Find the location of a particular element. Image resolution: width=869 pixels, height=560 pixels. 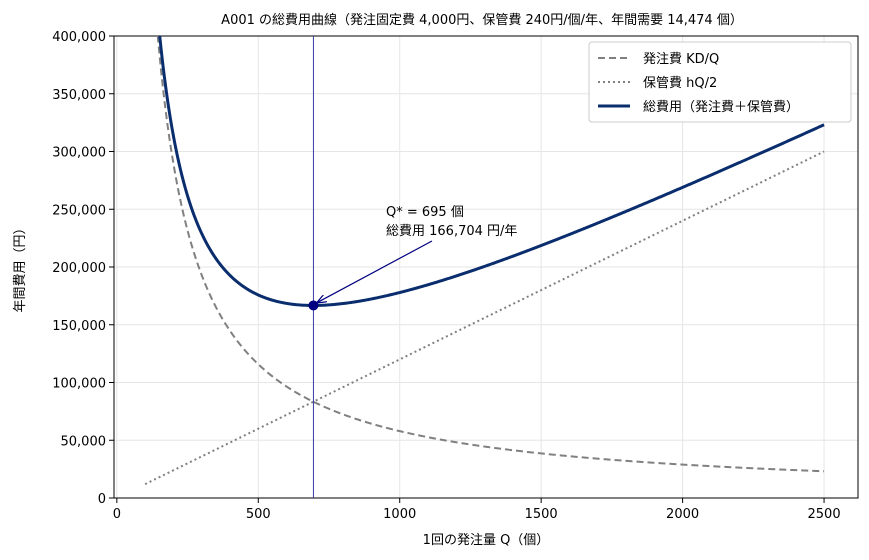

y-tick-label: 0 is located at coordinates (102, 499).